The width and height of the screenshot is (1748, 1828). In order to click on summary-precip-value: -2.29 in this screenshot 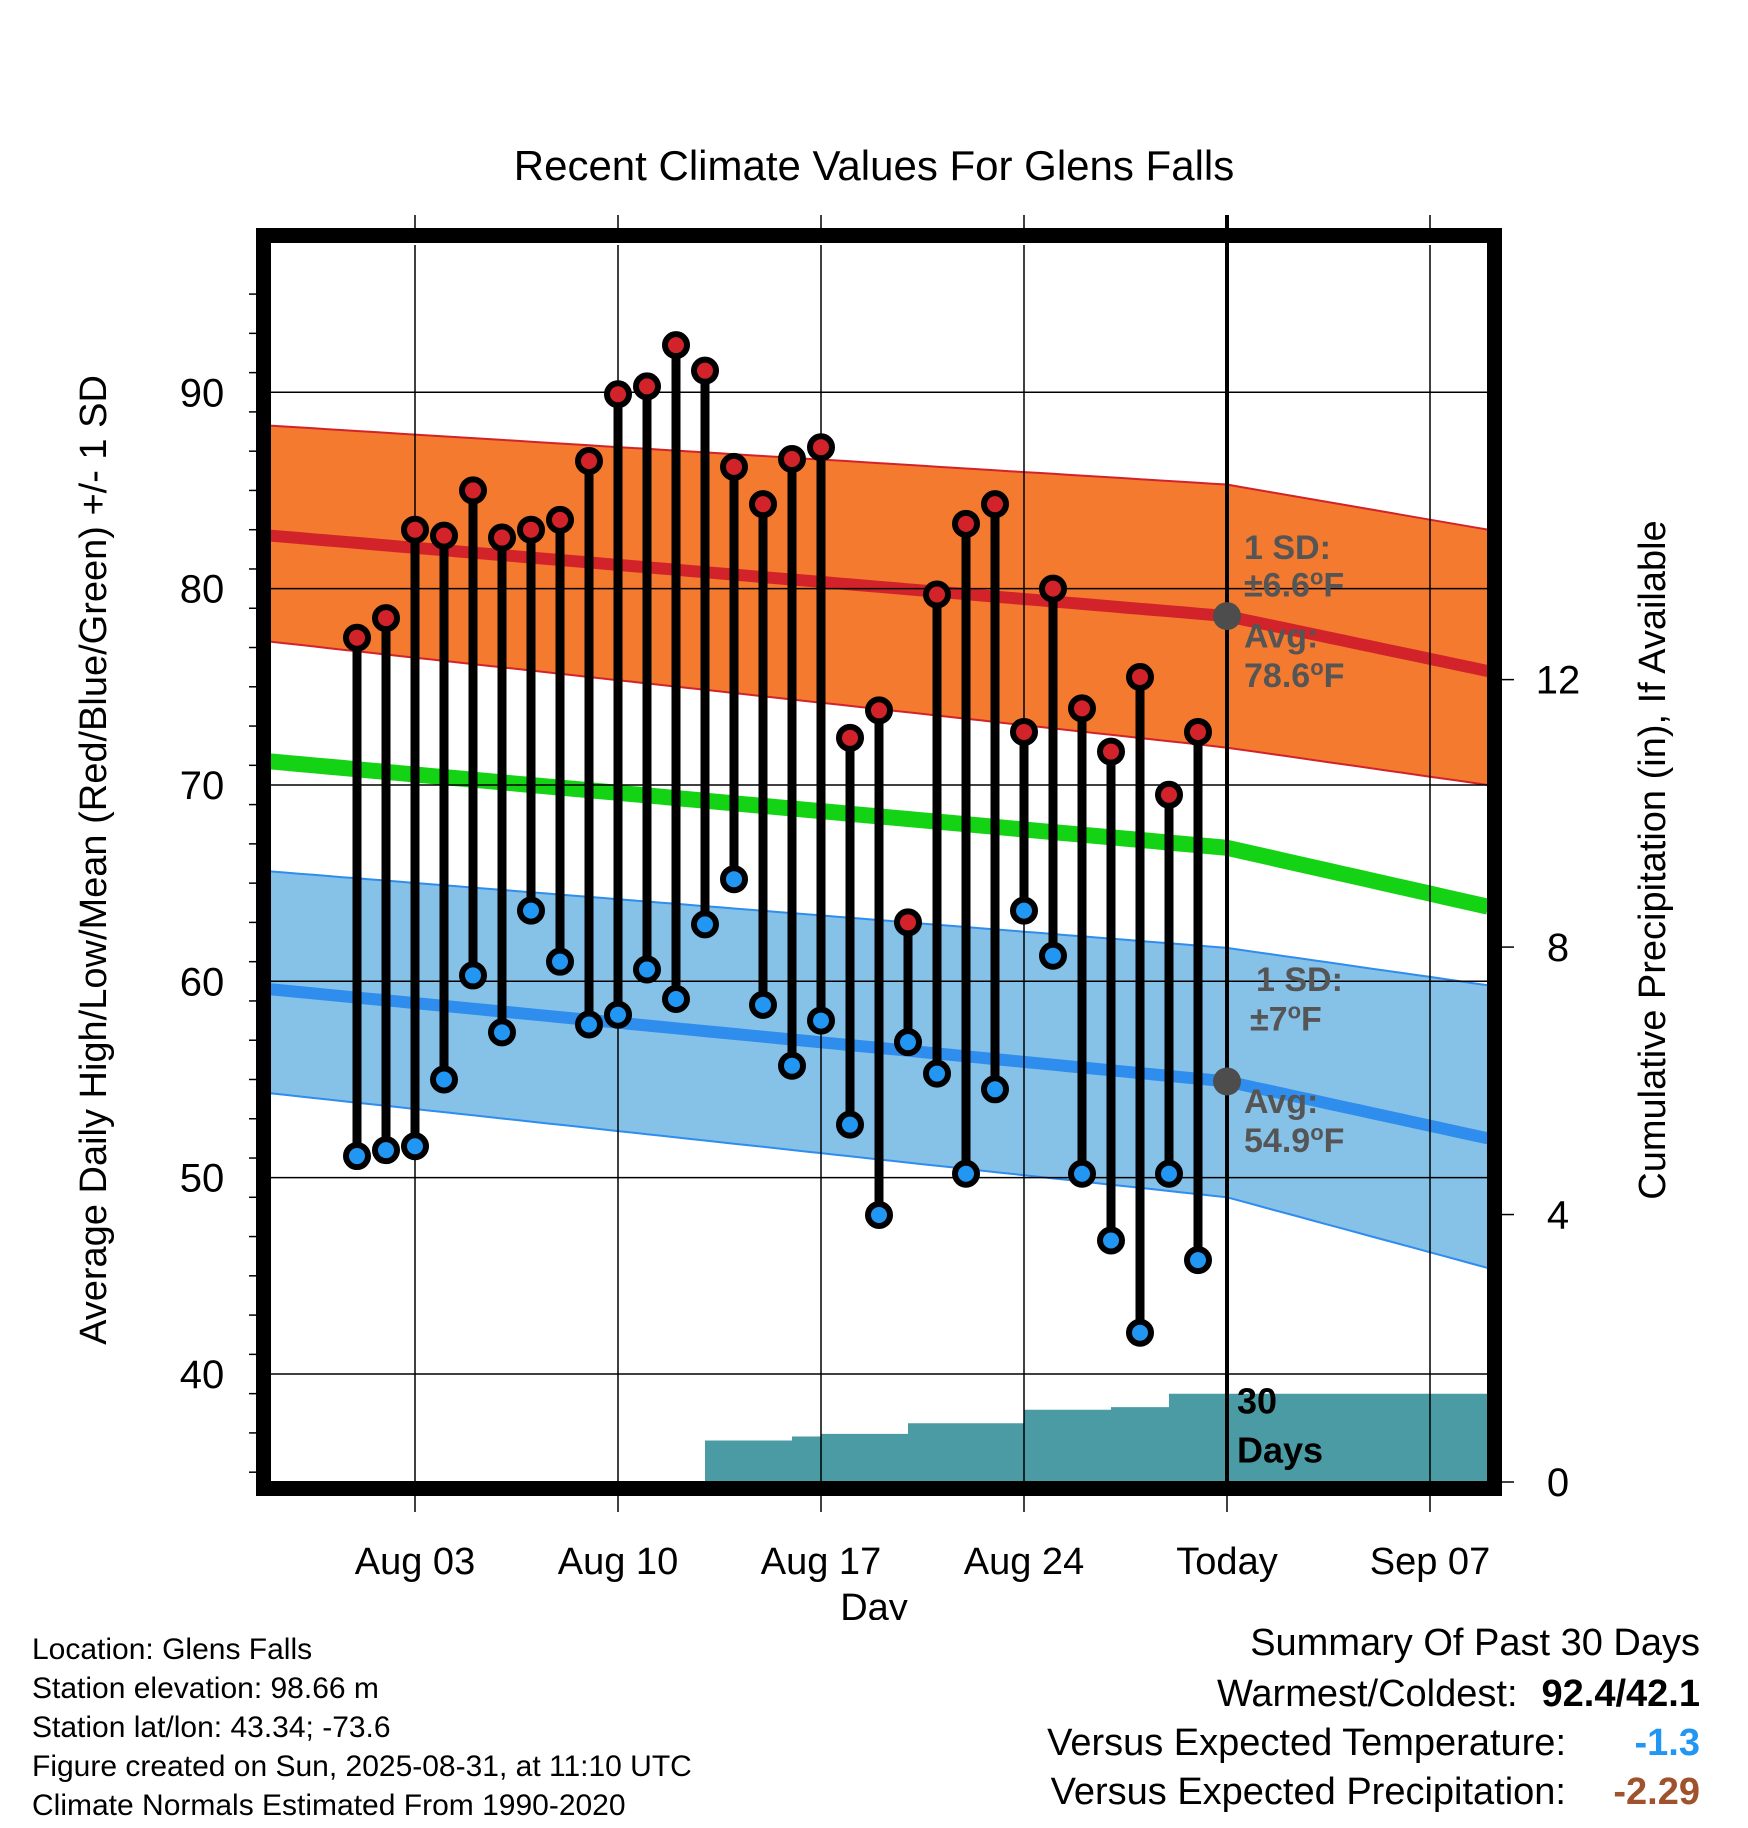, I will do `click(1656, 1792)`.